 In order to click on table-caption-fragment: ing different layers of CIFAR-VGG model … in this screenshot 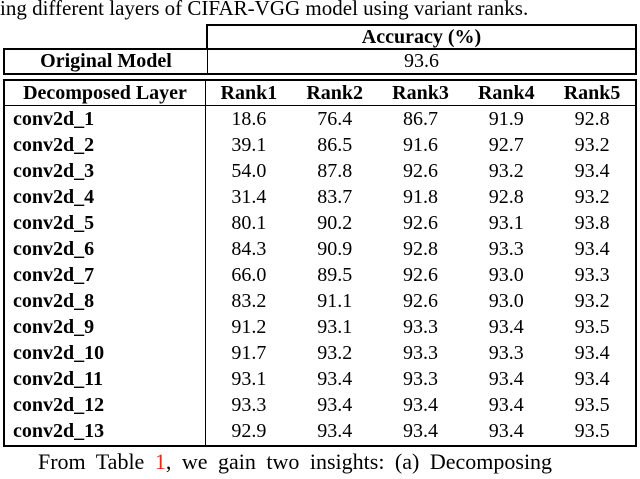, I will do `click(264, 10)`.